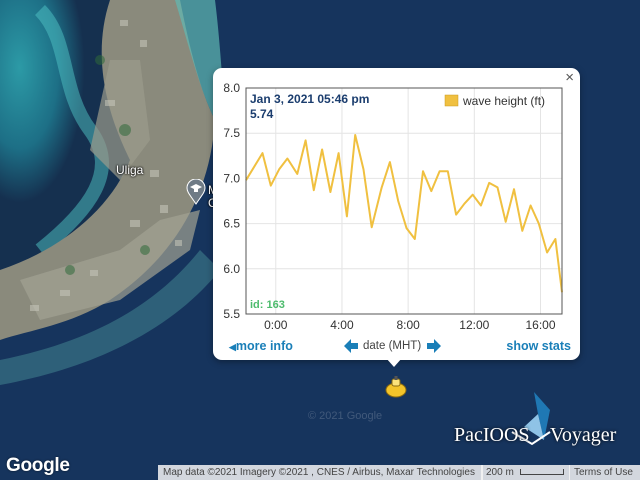 Image resolution: width=640 pixels, height=480 pixels. What do you see at coordinates (264, 346) in the screenshot?
I see `more-info-label: more info` at bounding box center [264, 346].